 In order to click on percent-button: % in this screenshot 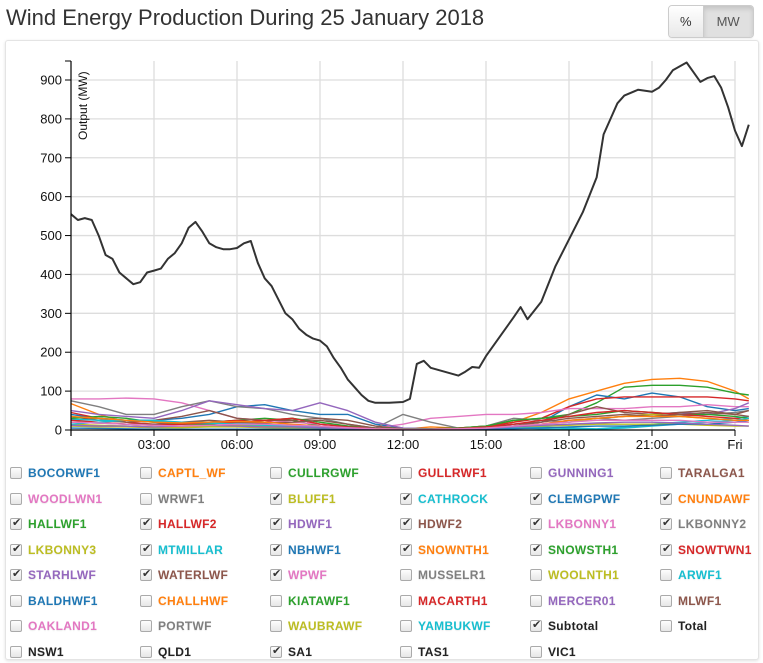, I will do `click(686, 21)`.